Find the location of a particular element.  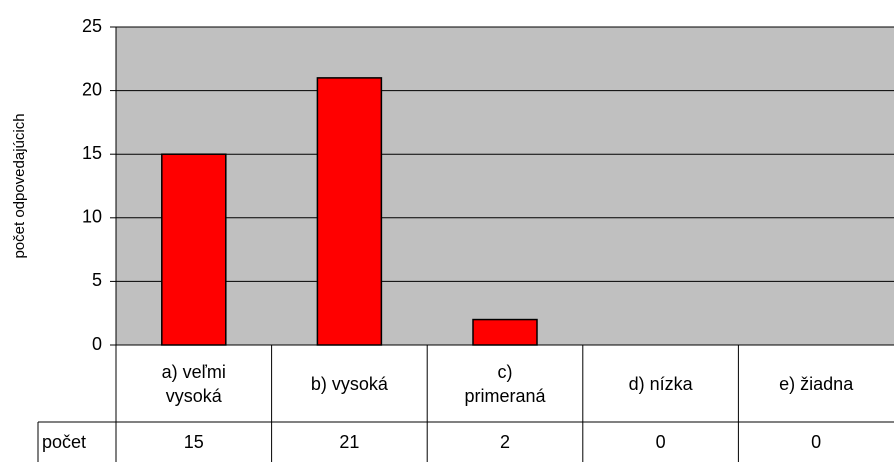

legend-key: počet is located at coordinates (64, 442).